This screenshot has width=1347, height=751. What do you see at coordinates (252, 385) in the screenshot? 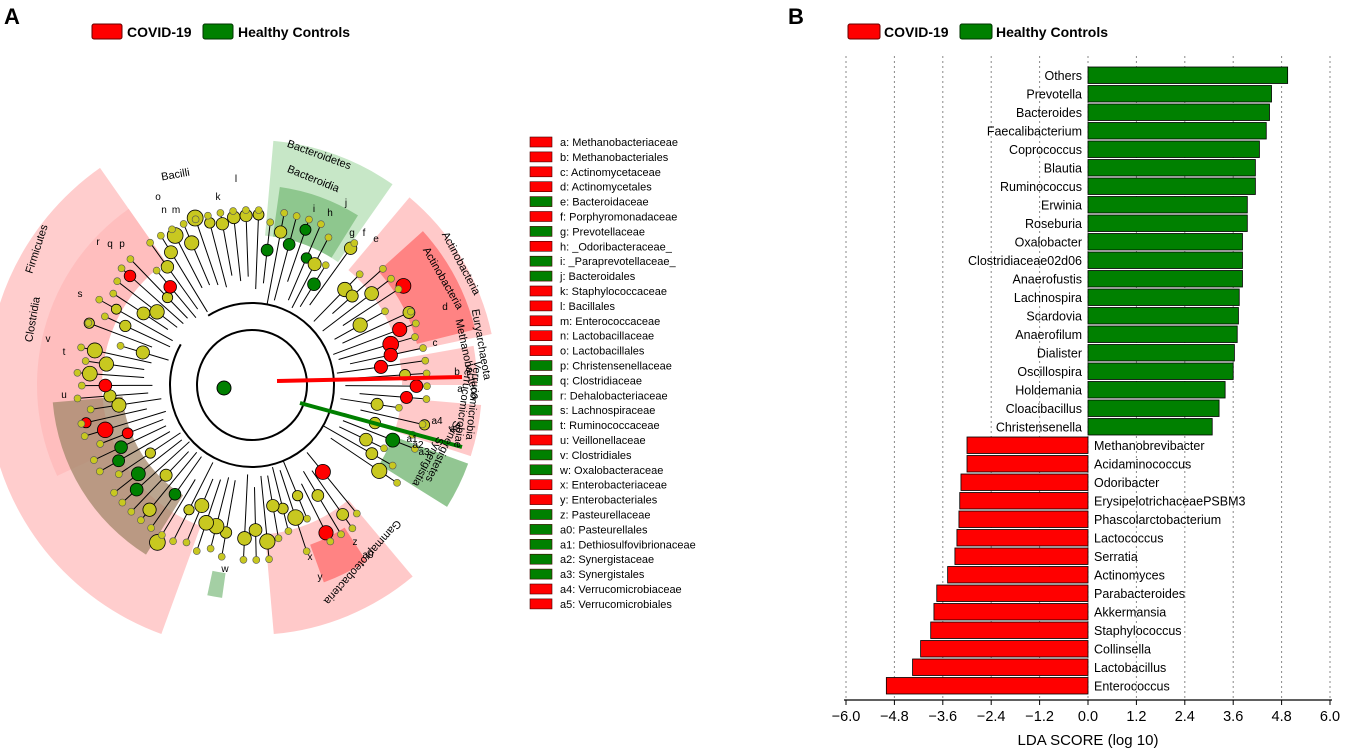
I see `tree-root-ring` at bounding box center [252, 385].